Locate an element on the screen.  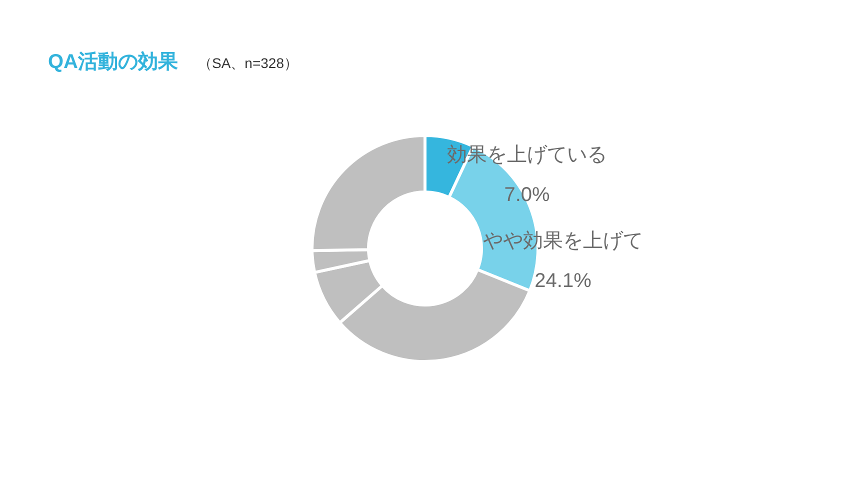
text: QA活動の効果 is located at coordinates (113, 61).